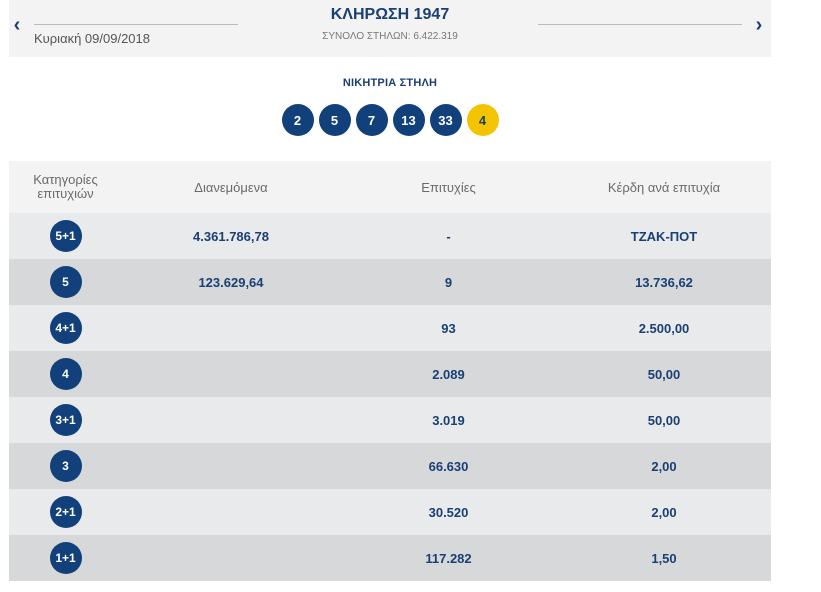  What do you see at coordinates (482, 120) in the screenshot?
I see `joker-number-ball: 4` at bounding box center [482, 120].